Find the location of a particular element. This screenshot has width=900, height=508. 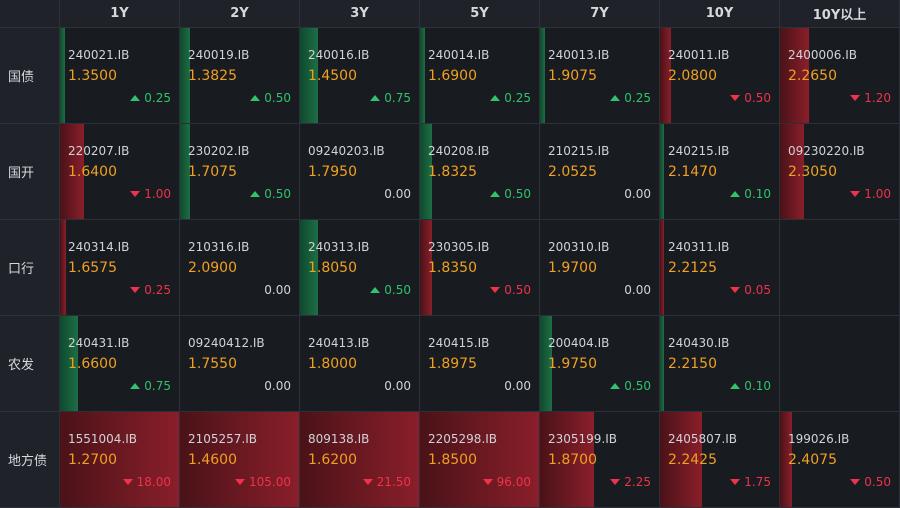

row-label-exim-bond: 口行 is located at coordinates (30, 268).